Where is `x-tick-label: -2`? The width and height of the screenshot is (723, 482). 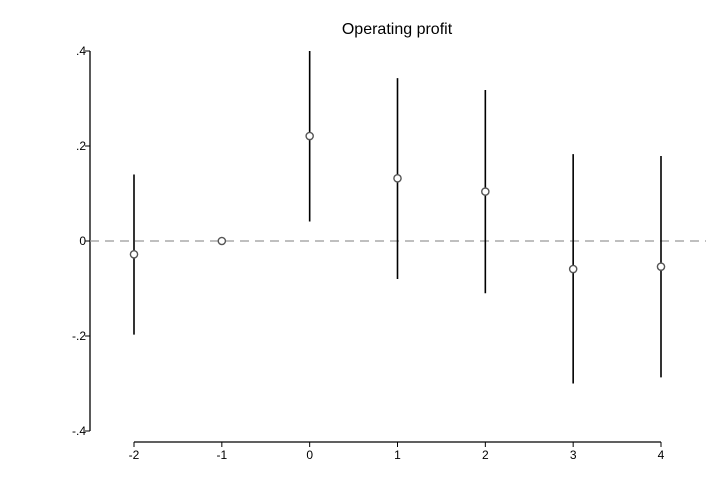 x-tick-label: -2 is located at coordinates (134, 455).